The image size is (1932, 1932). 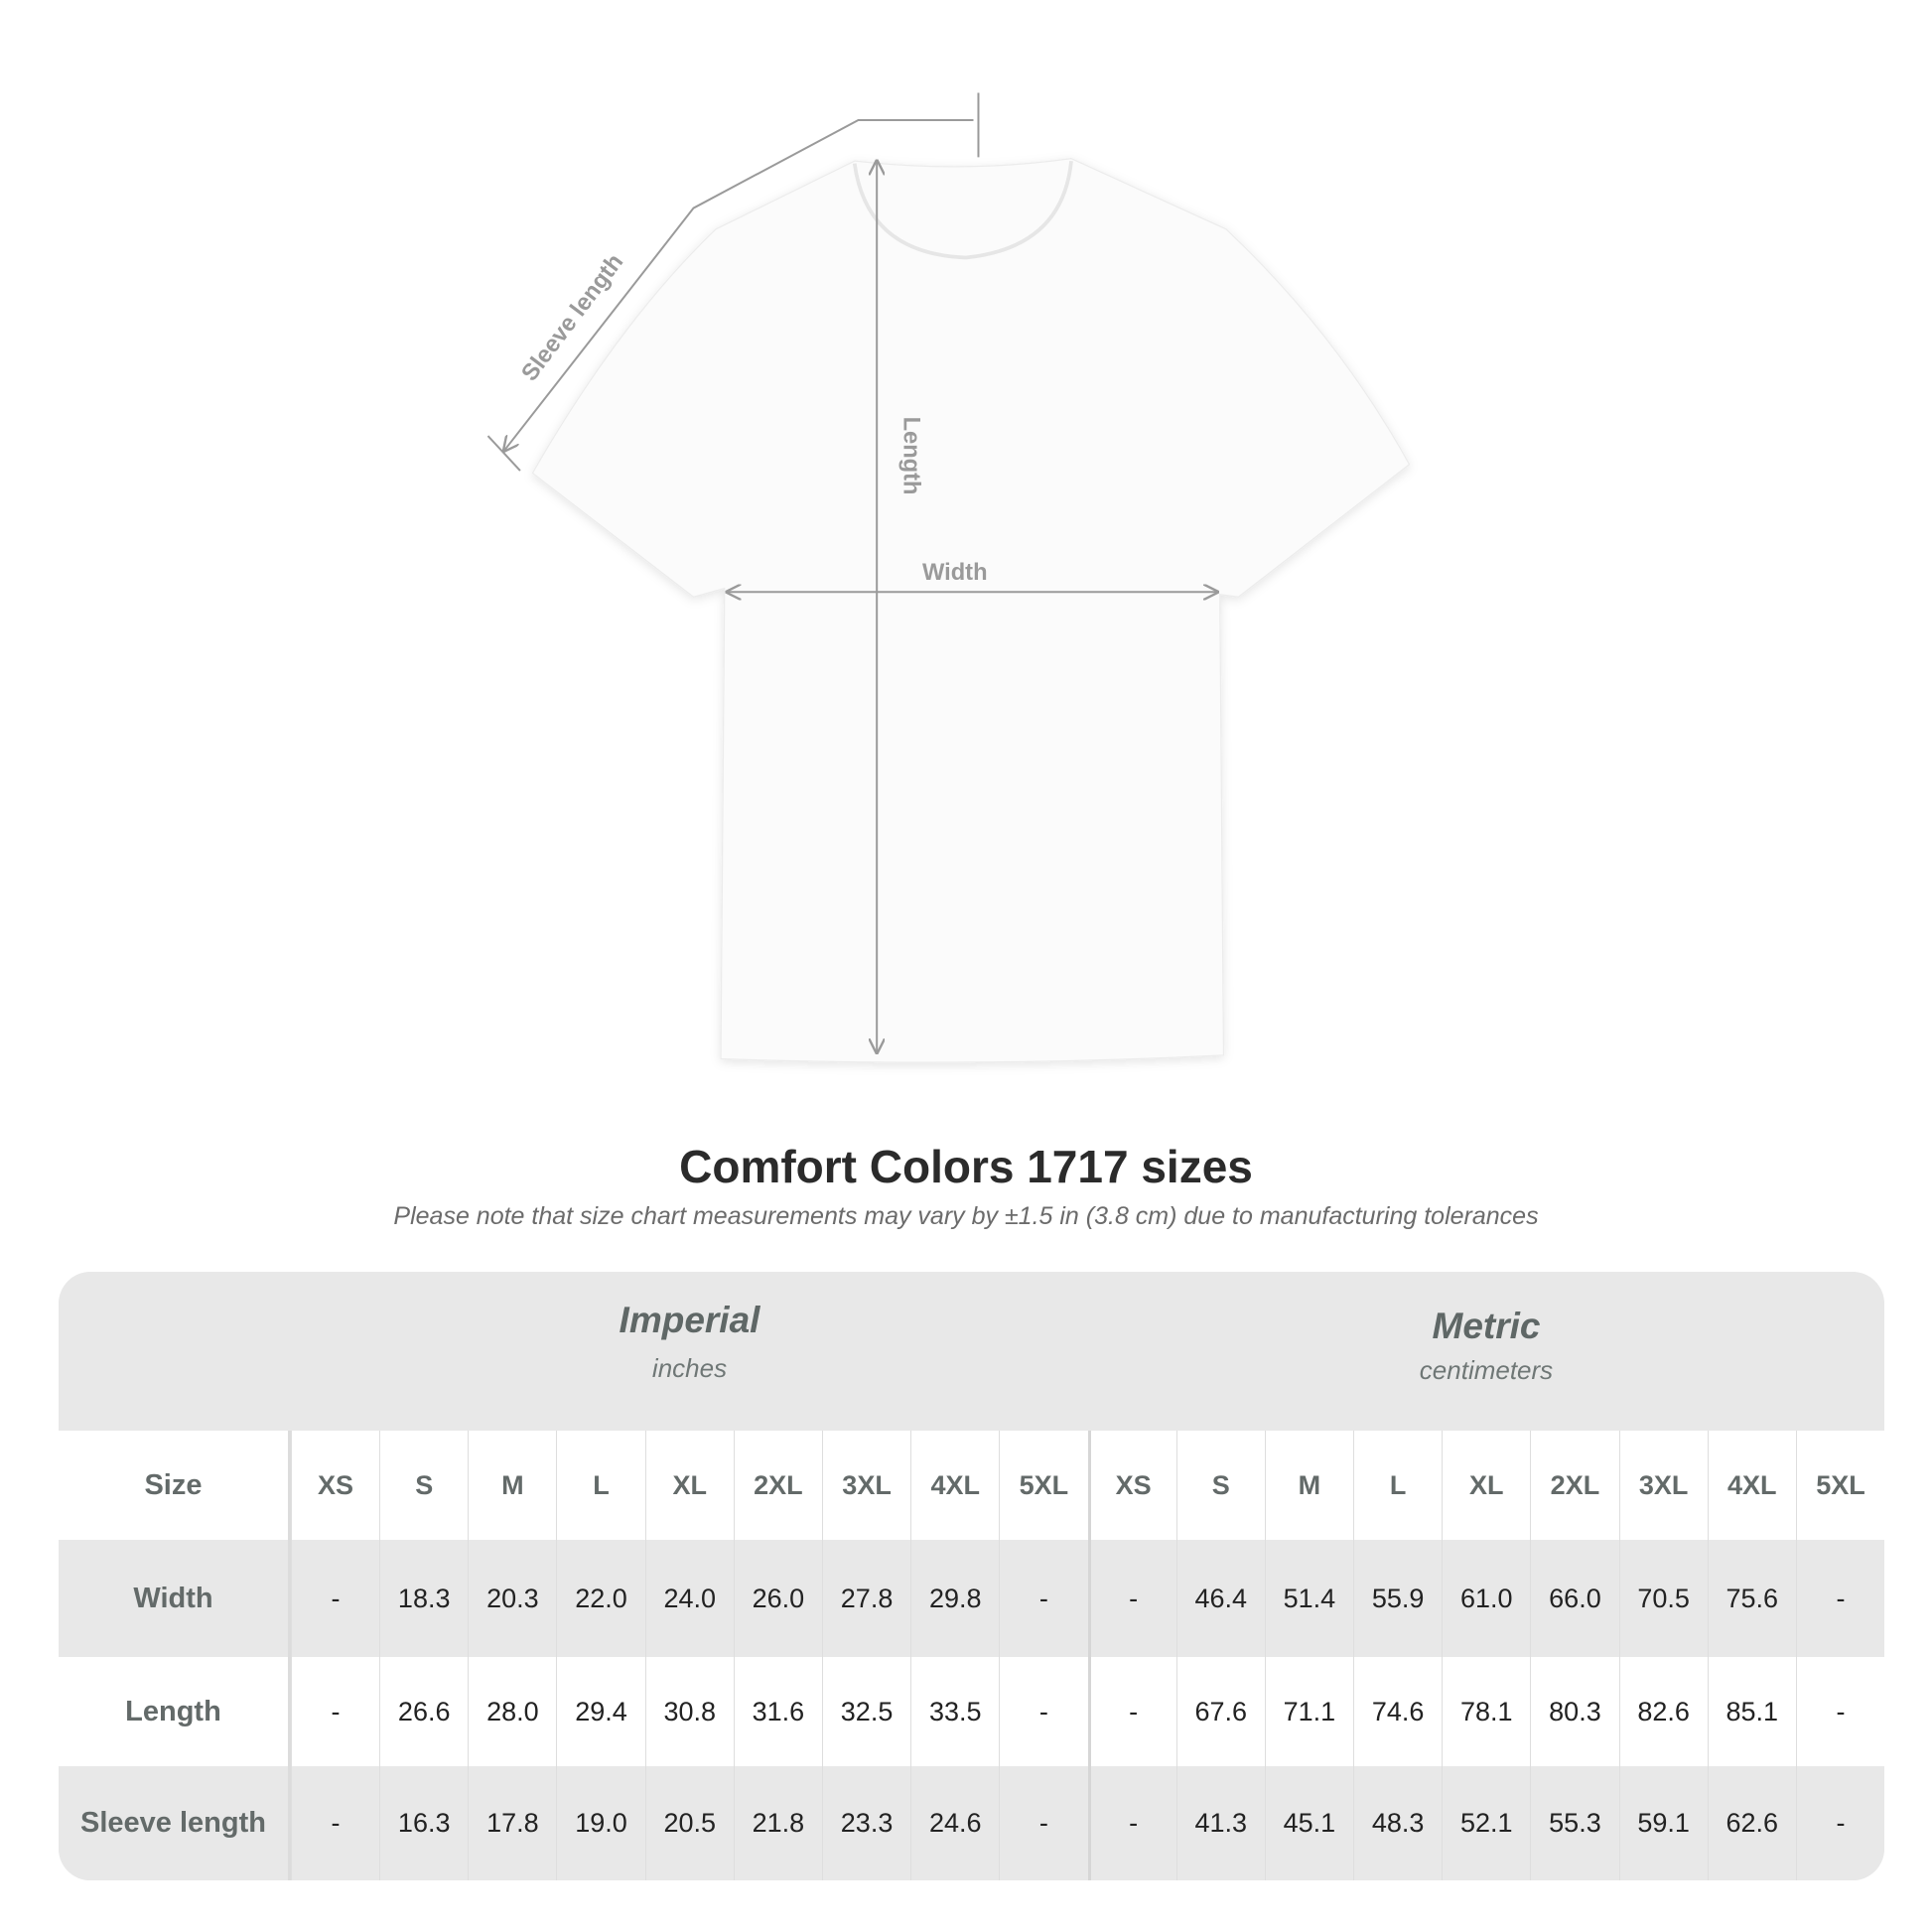 I want to click on metric-title: Metric, so click(x=1486, y=1326).